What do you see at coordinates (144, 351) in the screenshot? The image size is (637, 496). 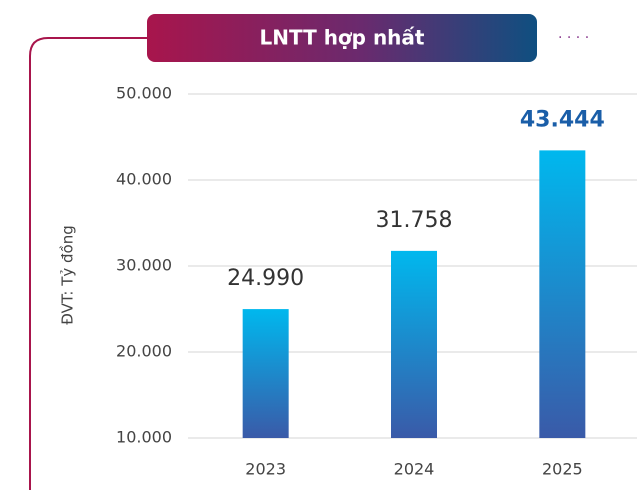 I see `y-tick-label: 20.000` at bounding box center [144, 351].